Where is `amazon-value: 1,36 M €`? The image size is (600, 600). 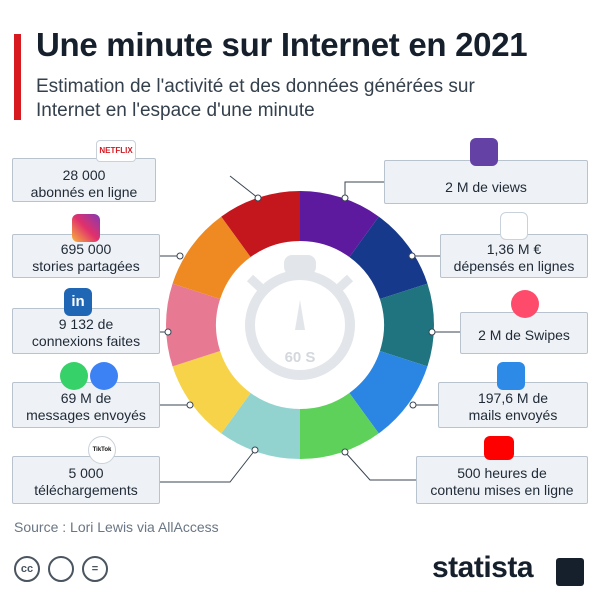 amazon-value: 1,36 M € is located at coordinates (514, 249).